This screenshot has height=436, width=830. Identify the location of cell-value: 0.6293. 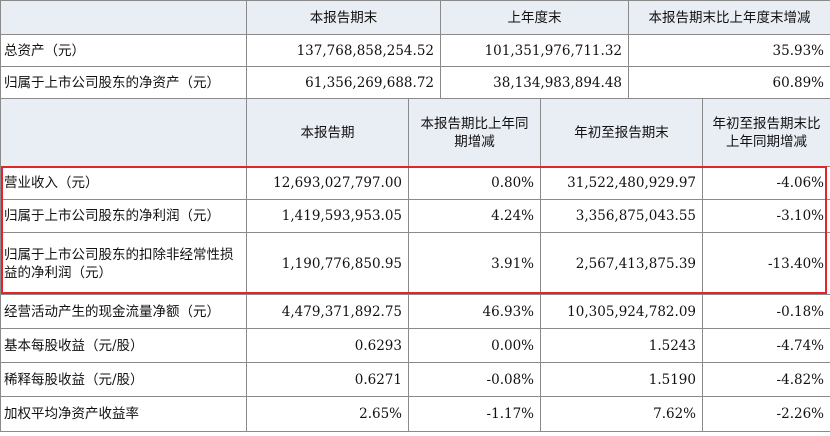
(327, 345).